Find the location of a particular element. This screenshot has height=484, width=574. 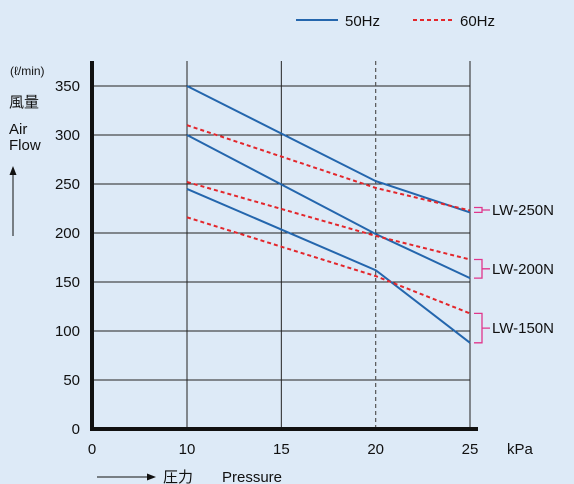

x-tick-25: 25 is located at coordinates (470, 449).